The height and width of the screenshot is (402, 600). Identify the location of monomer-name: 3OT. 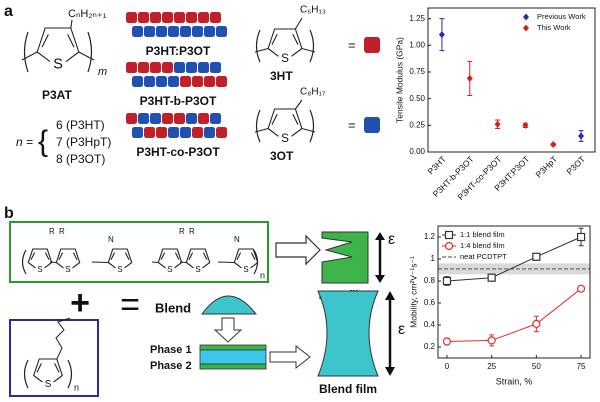
(282, 156).